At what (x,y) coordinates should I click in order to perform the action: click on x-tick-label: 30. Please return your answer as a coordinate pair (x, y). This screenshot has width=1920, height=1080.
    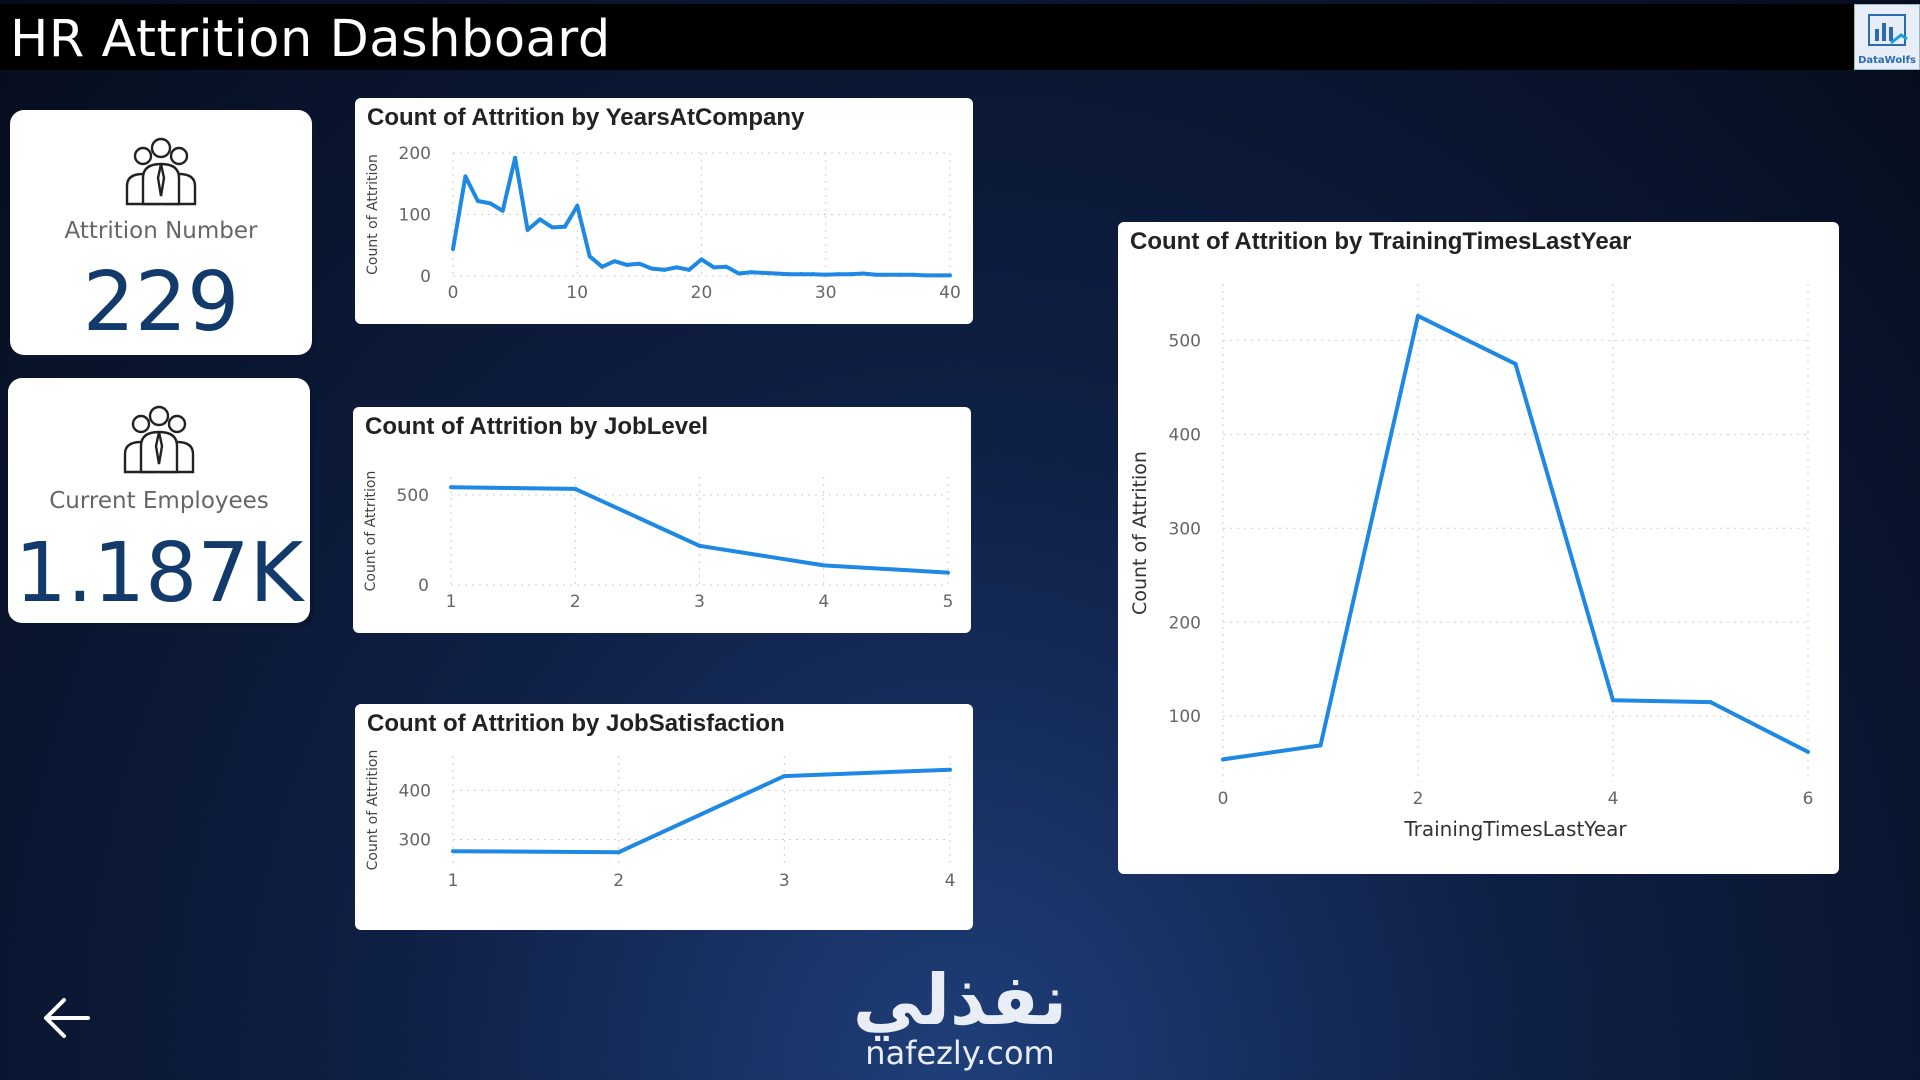
    Looking at the image, I should click on (826, 293).